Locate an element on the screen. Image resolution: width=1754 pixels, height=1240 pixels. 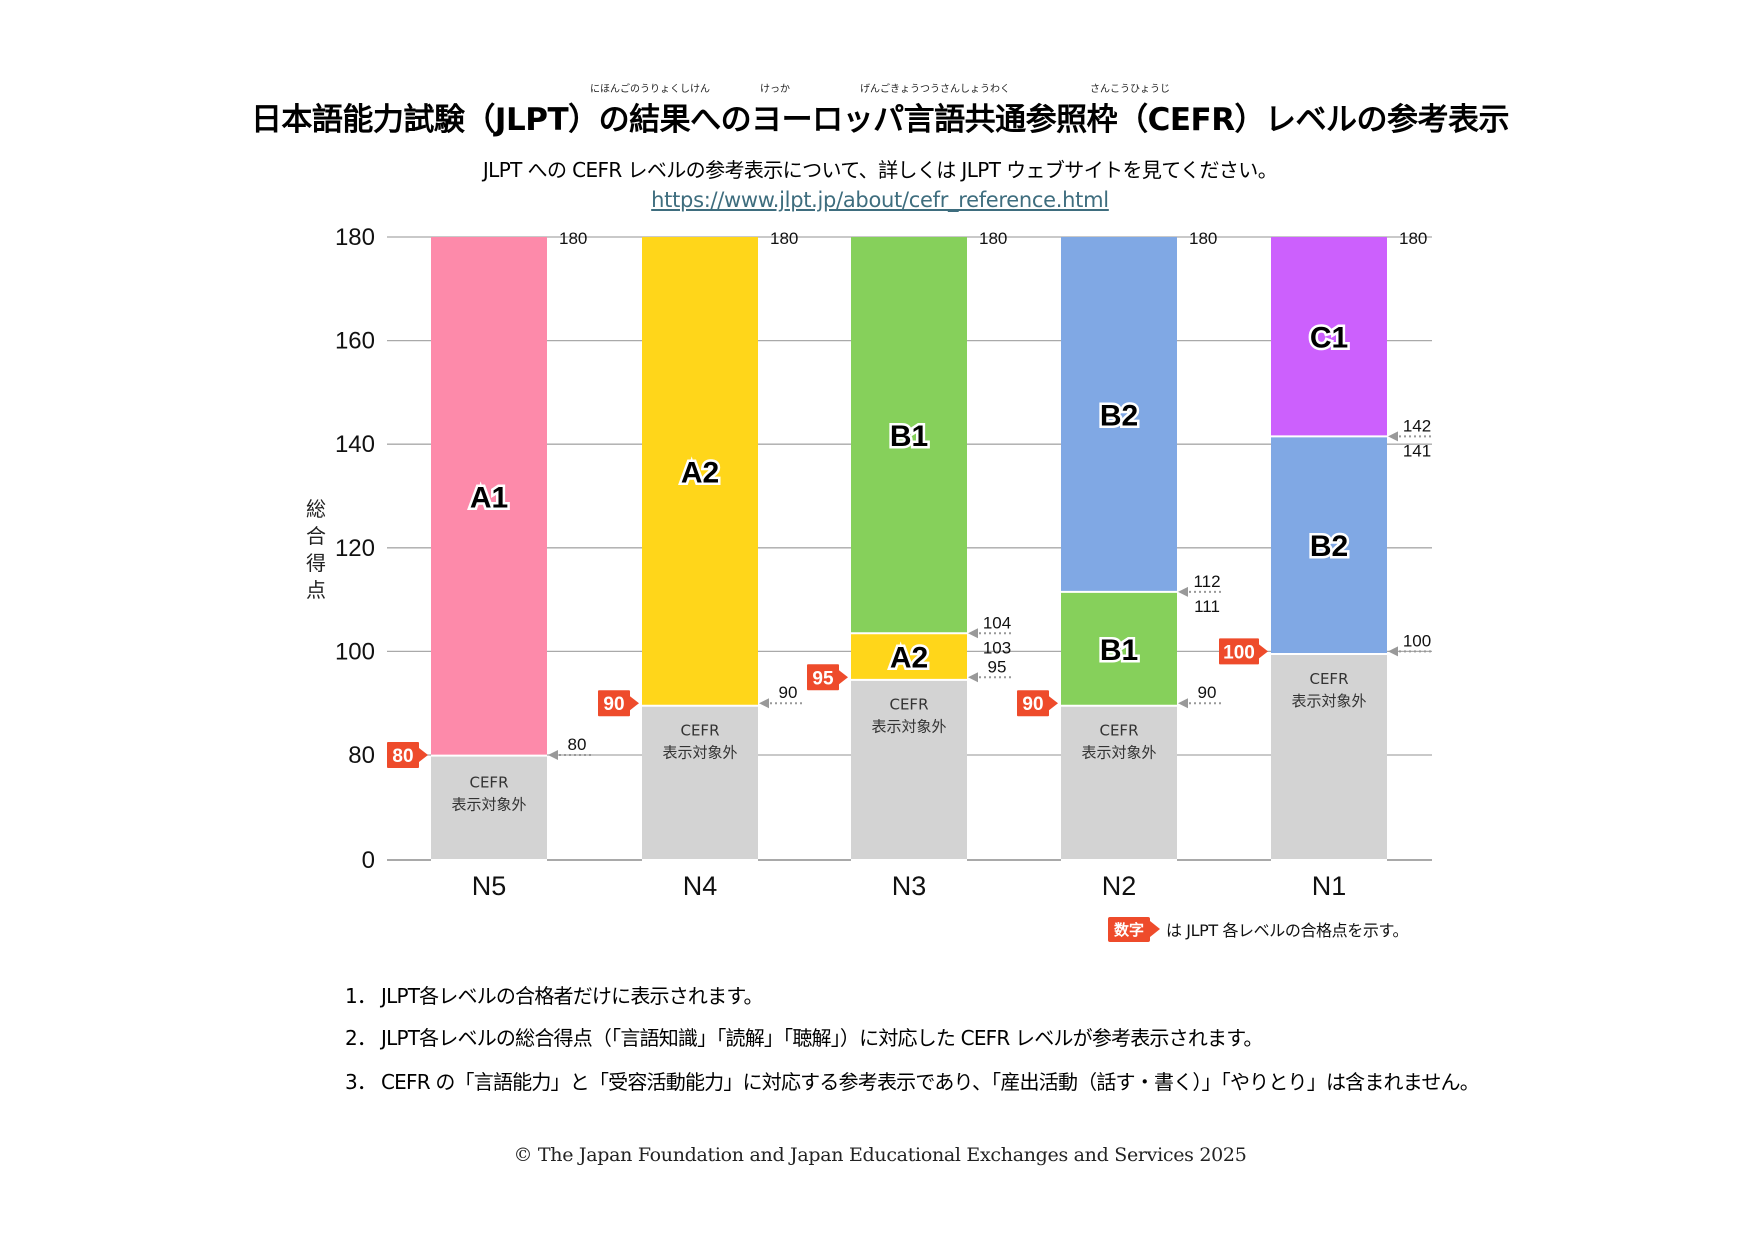
cefr-level-label: C1 is located at coordinates (1329, 338).